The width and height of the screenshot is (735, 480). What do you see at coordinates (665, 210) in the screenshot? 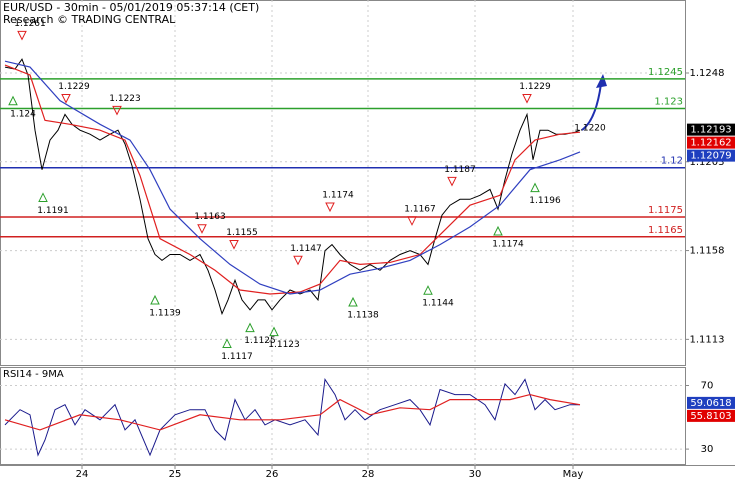
I see `level-label: 1.1175` at bounding box center [665, 210].